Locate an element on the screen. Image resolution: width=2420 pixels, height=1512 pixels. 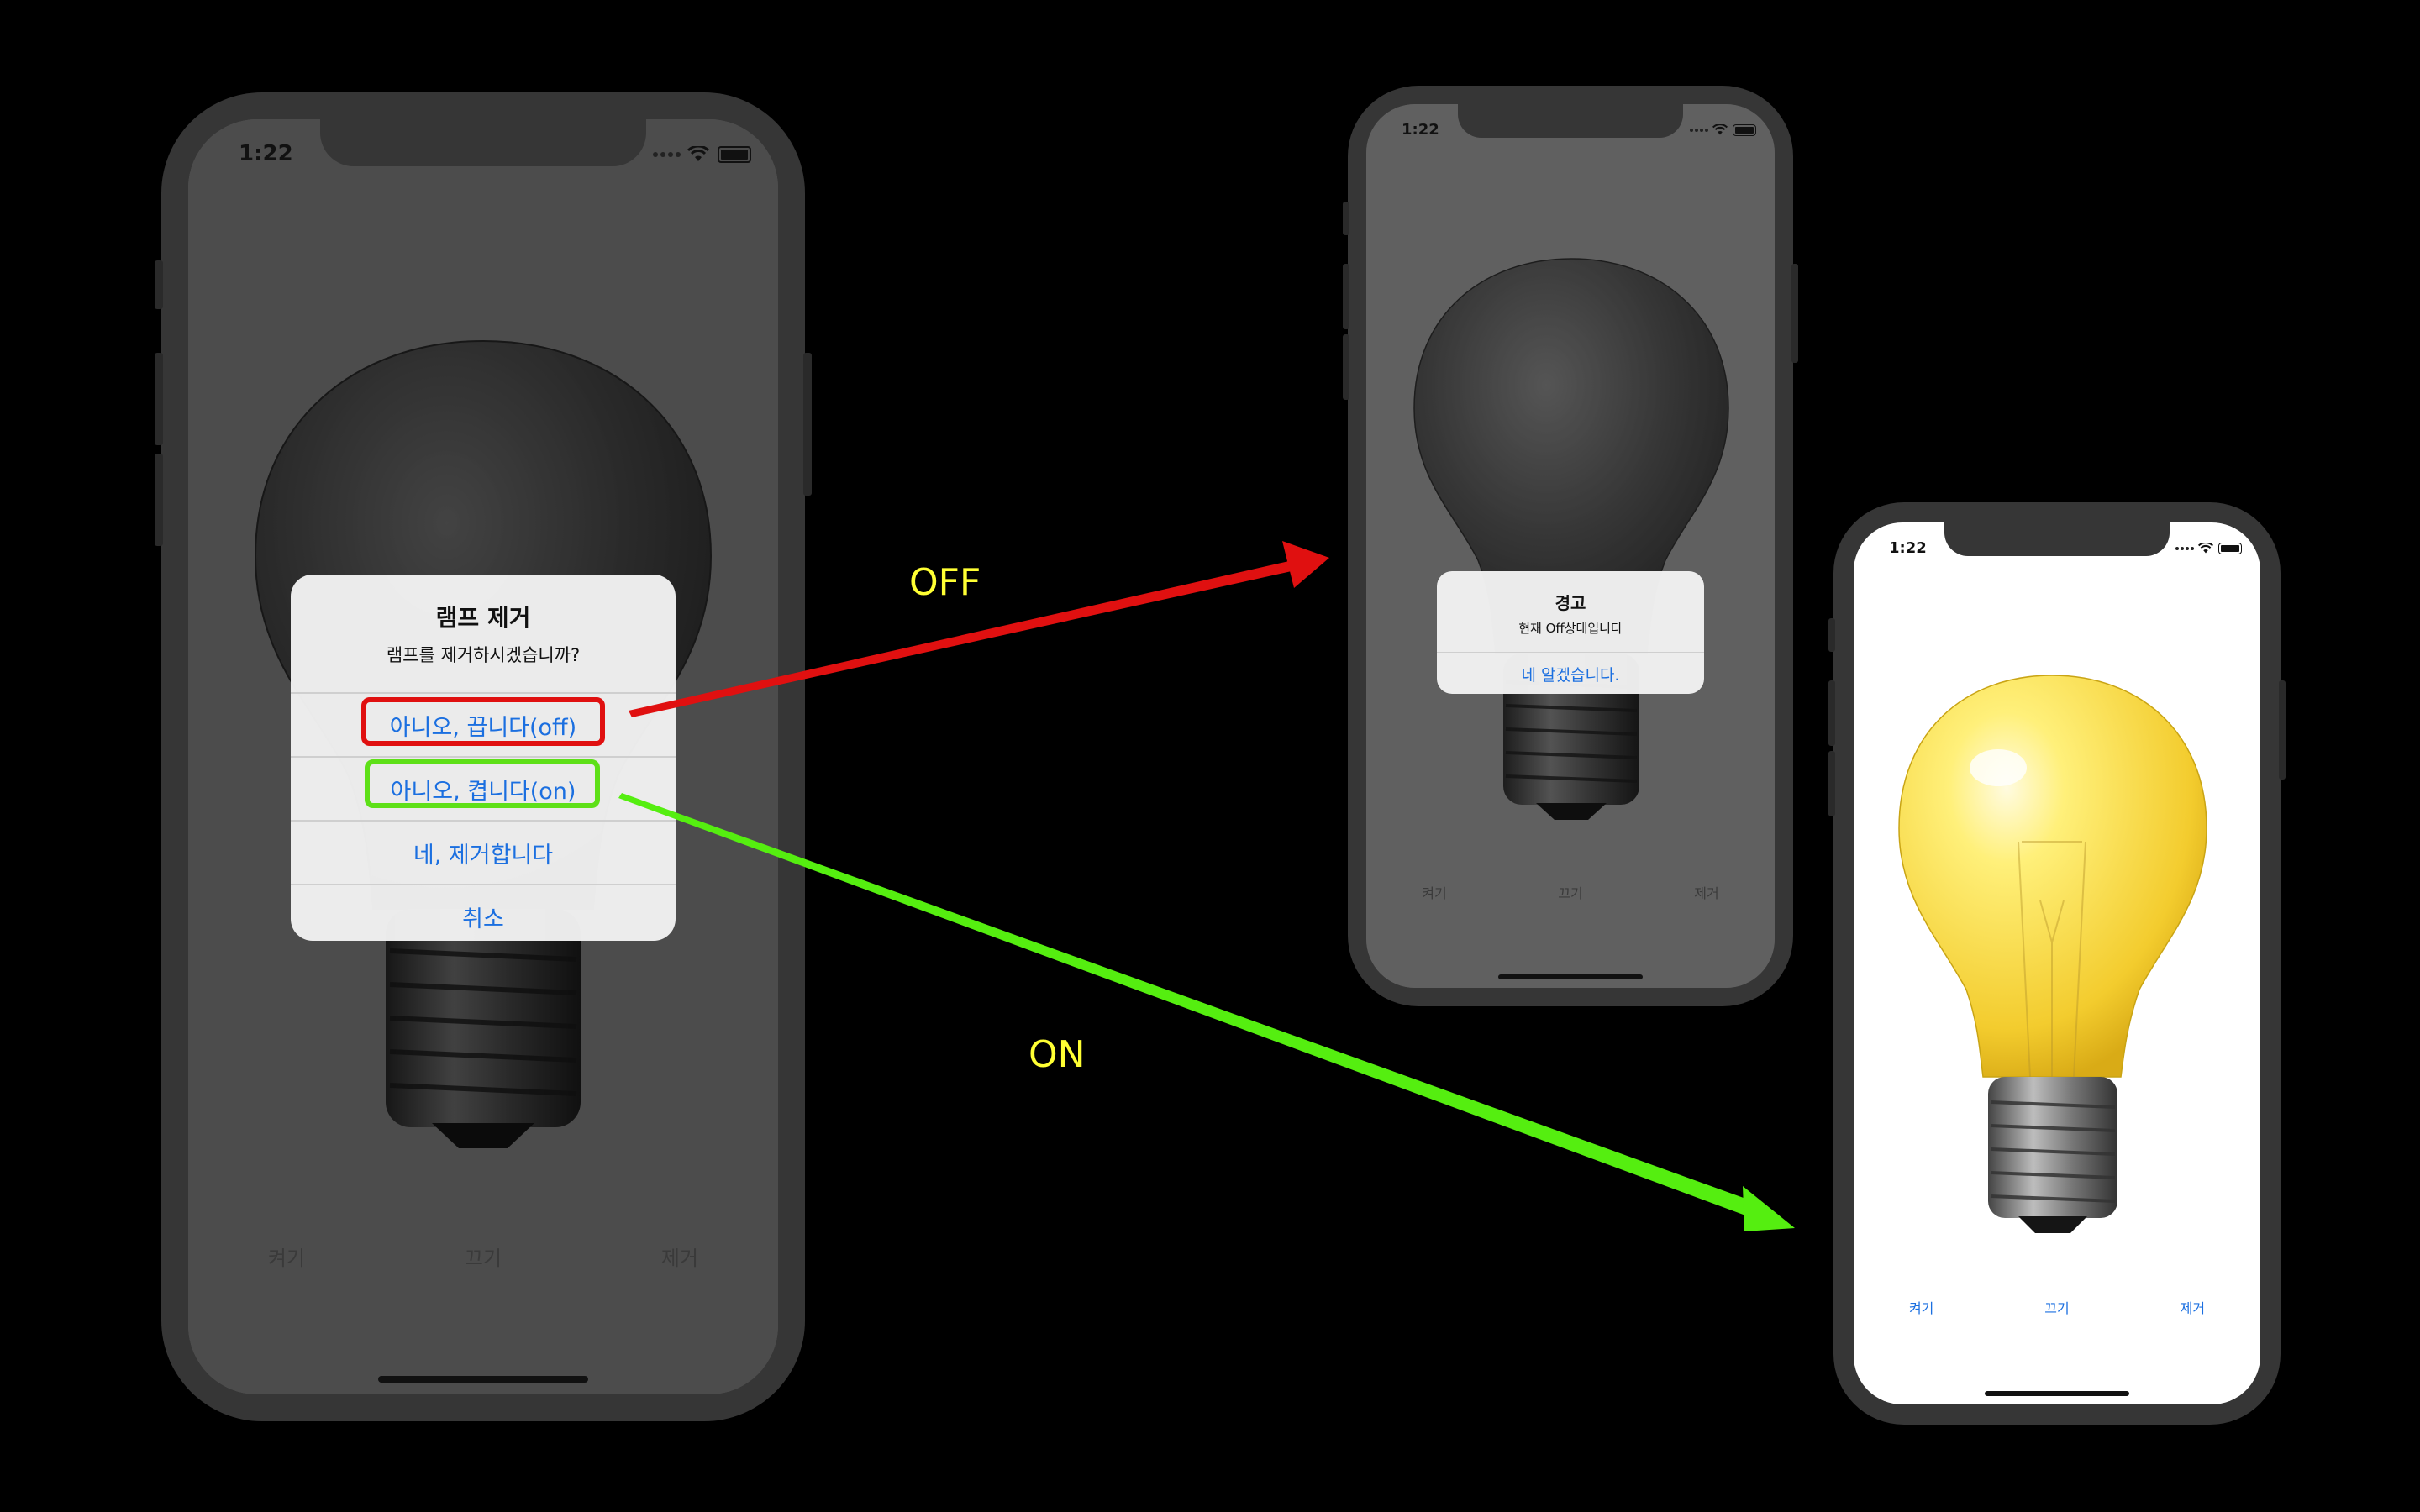
phone-right: 1:22 켜기 끄기 제거 is located at coordinates (2057, 963).